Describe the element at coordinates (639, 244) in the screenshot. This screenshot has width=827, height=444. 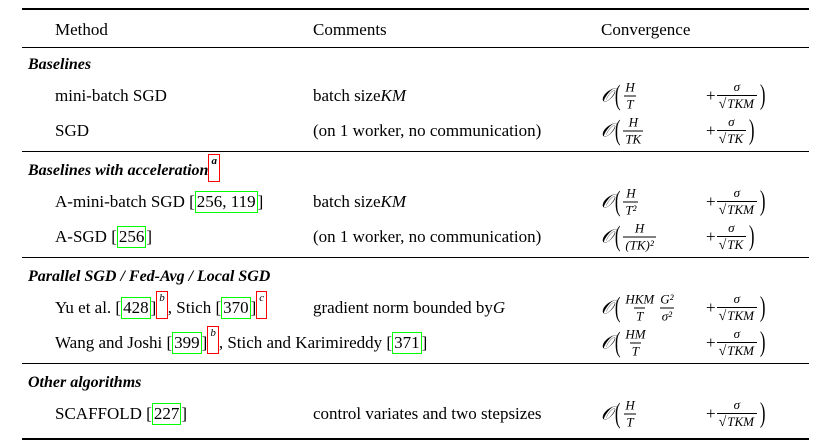
I see `denominator: (TK)²` at that location.